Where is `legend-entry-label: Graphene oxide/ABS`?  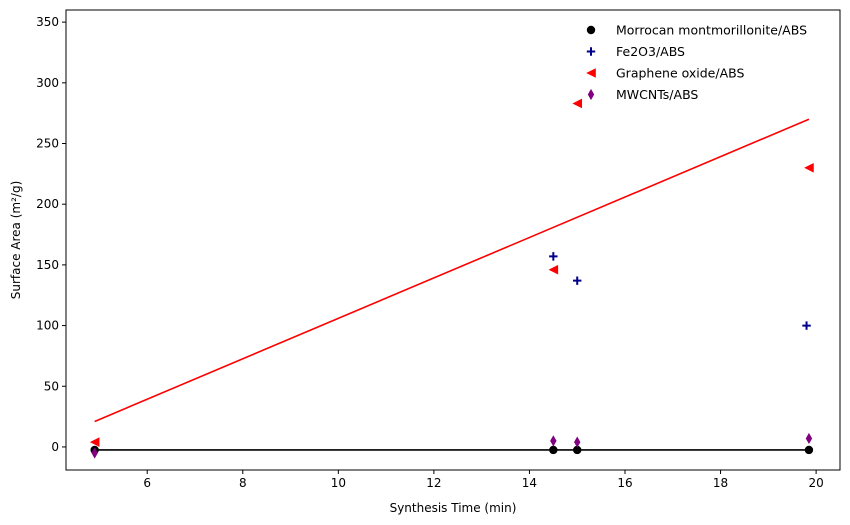
legend-entry-label: Graphene oxide/ABS is located at coordinates (680, 73).